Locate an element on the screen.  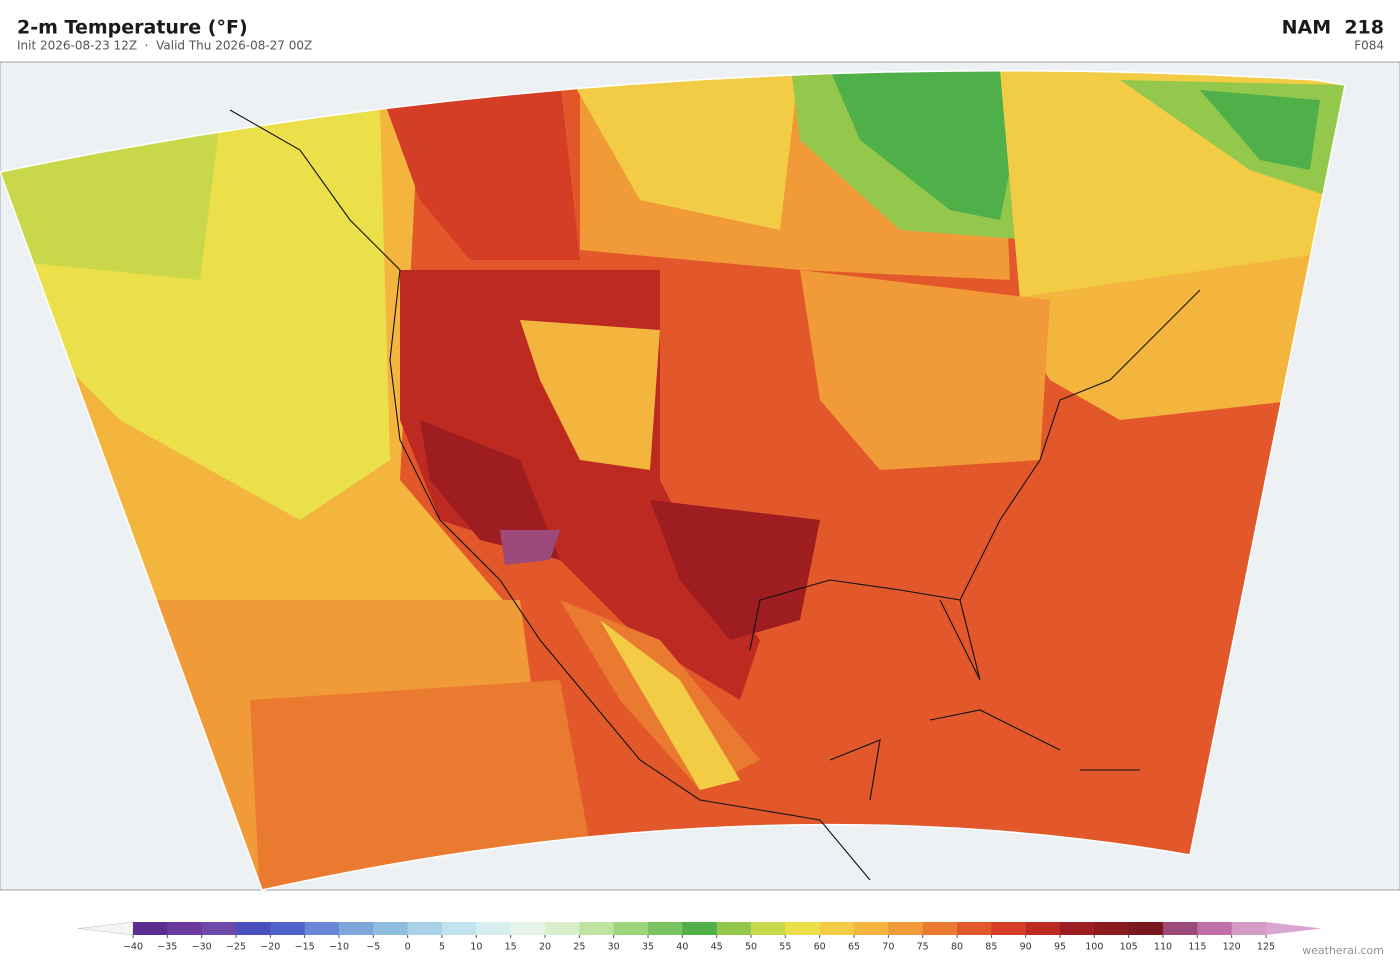
colorbar-tick-label: 40 is located at coordinates (682, 947).